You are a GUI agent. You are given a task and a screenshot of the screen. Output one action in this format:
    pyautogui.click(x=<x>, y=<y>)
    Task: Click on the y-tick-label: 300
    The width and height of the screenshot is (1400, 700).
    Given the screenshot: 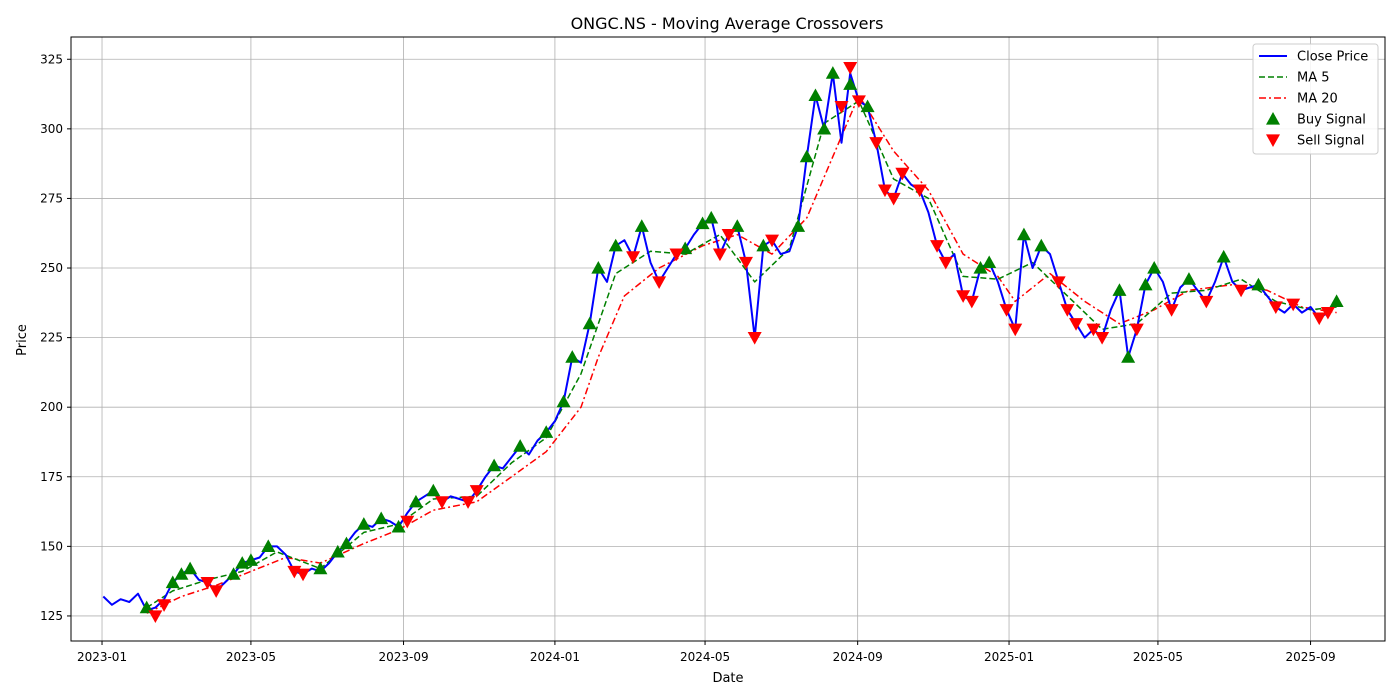 What is the action you would take?
    pyautogui.click(x=51, y=129)
    